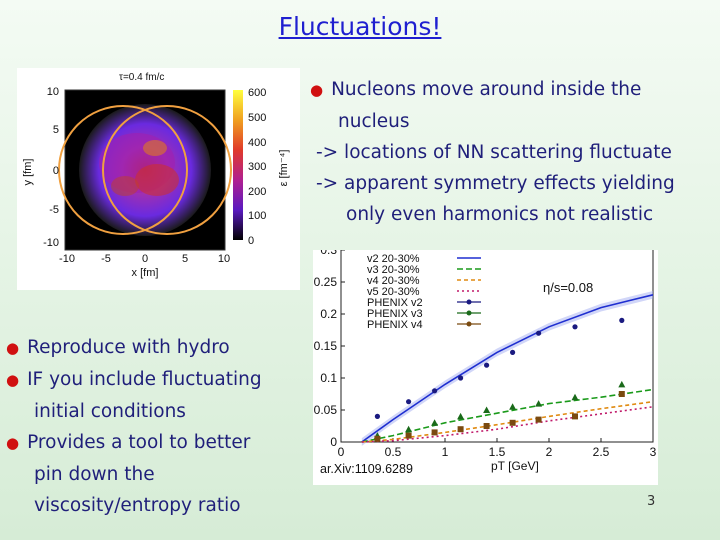  I want to click on list-item: ● Provides a tool to better, so click(156, 443).